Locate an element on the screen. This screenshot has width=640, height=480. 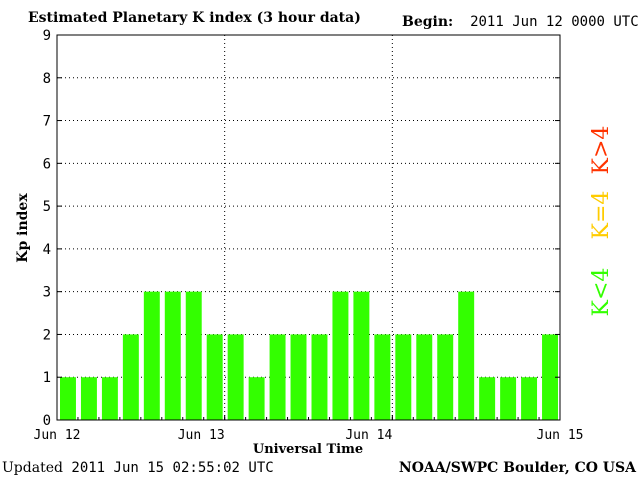
y-tick-label: 4 is located at coordinates (47, 250).